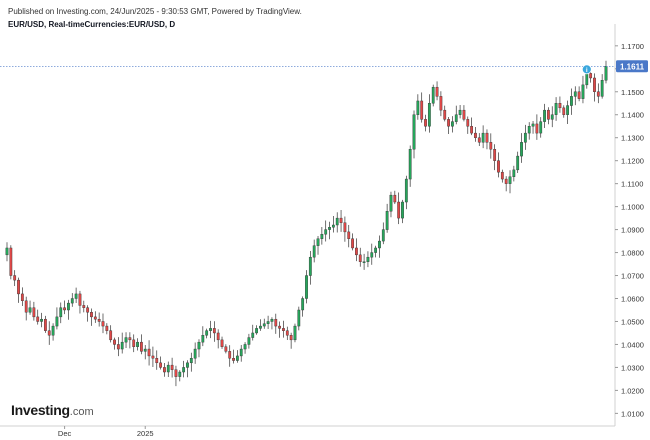 The image size is (650, 440). I want to click on y-tick-label: 1.0300, so click(632, 367).